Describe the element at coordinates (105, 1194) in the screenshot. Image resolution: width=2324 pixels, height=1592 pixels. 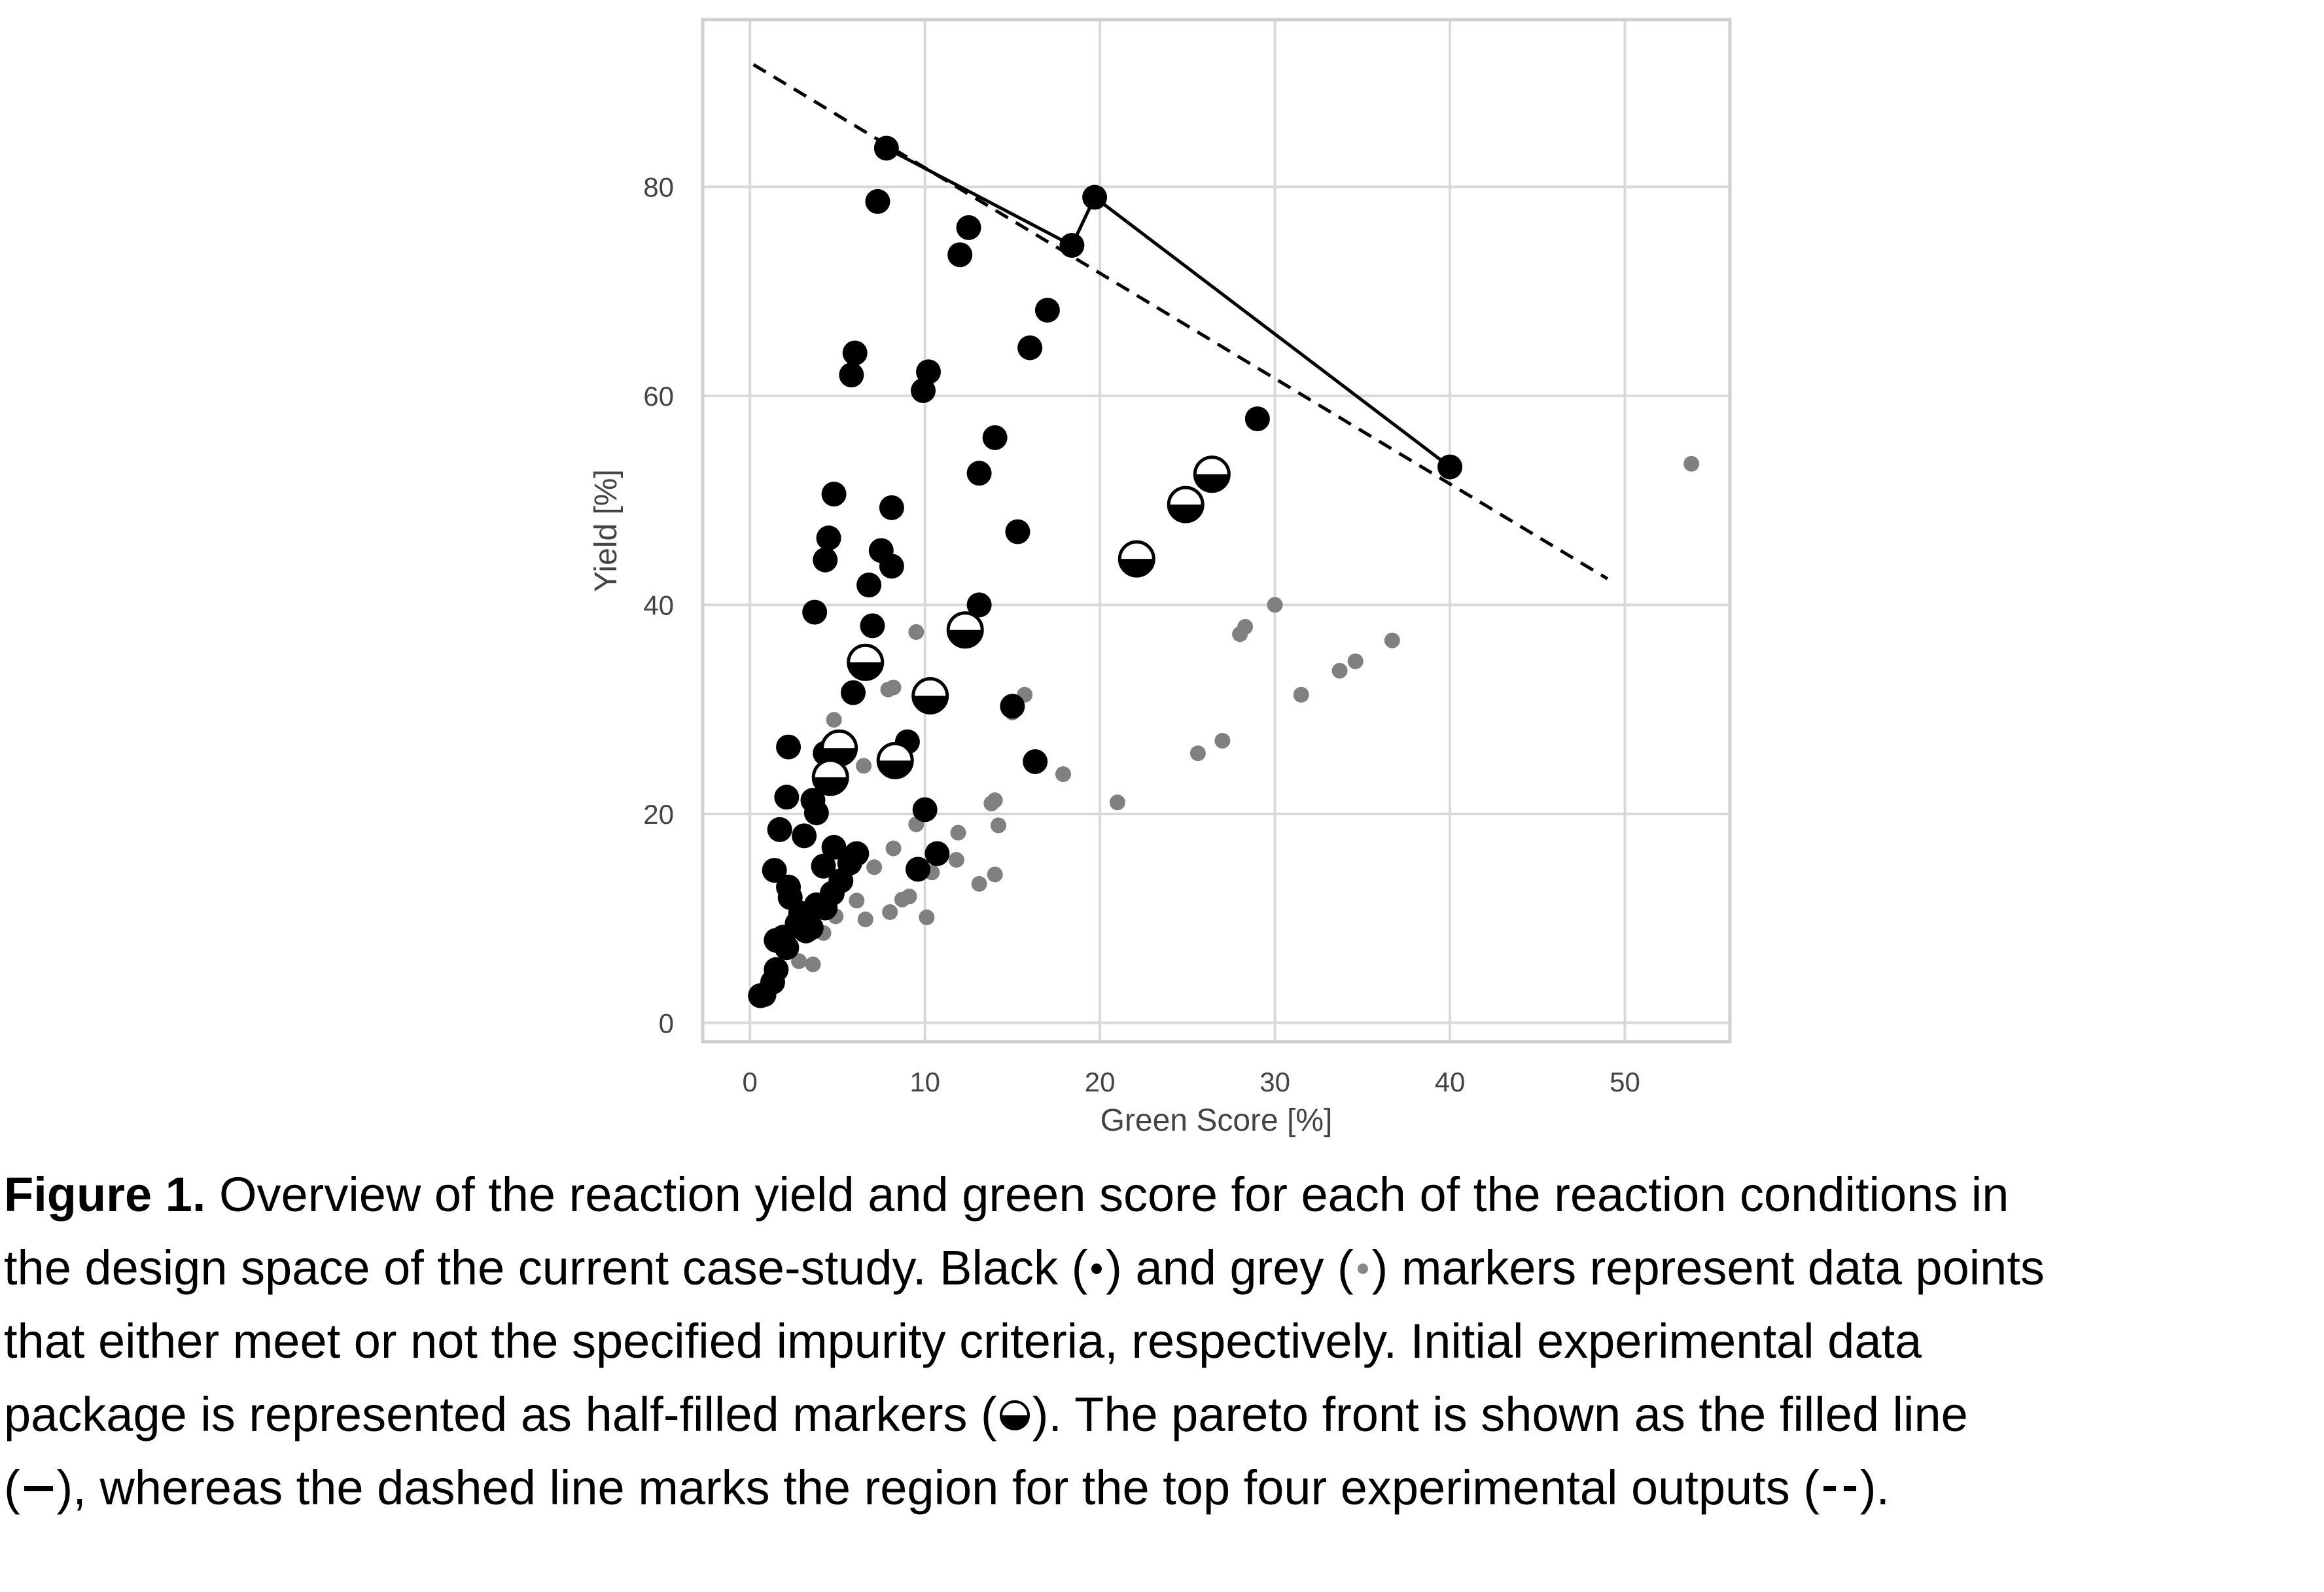
I see `figure-label: Figure 1.` at that location.